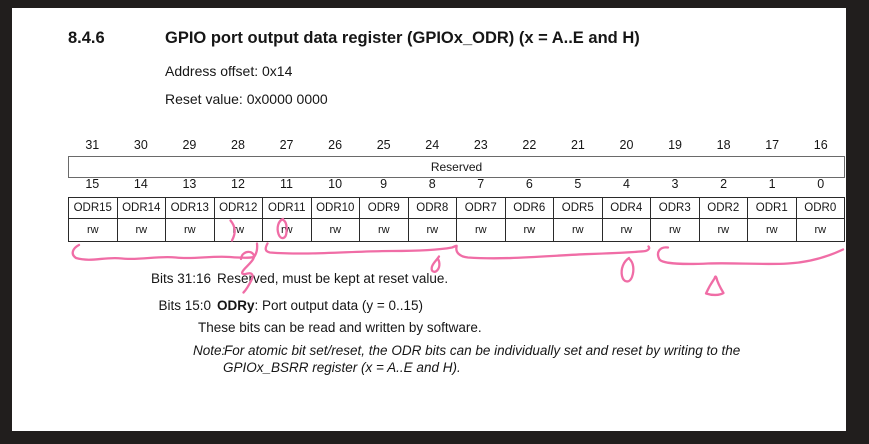 The height and width of the screenshot is (444, 869). What do you see at coordinates (820, 145) in the screenshot?
I see `bit-number: 16` at bounding box center [820, 145].